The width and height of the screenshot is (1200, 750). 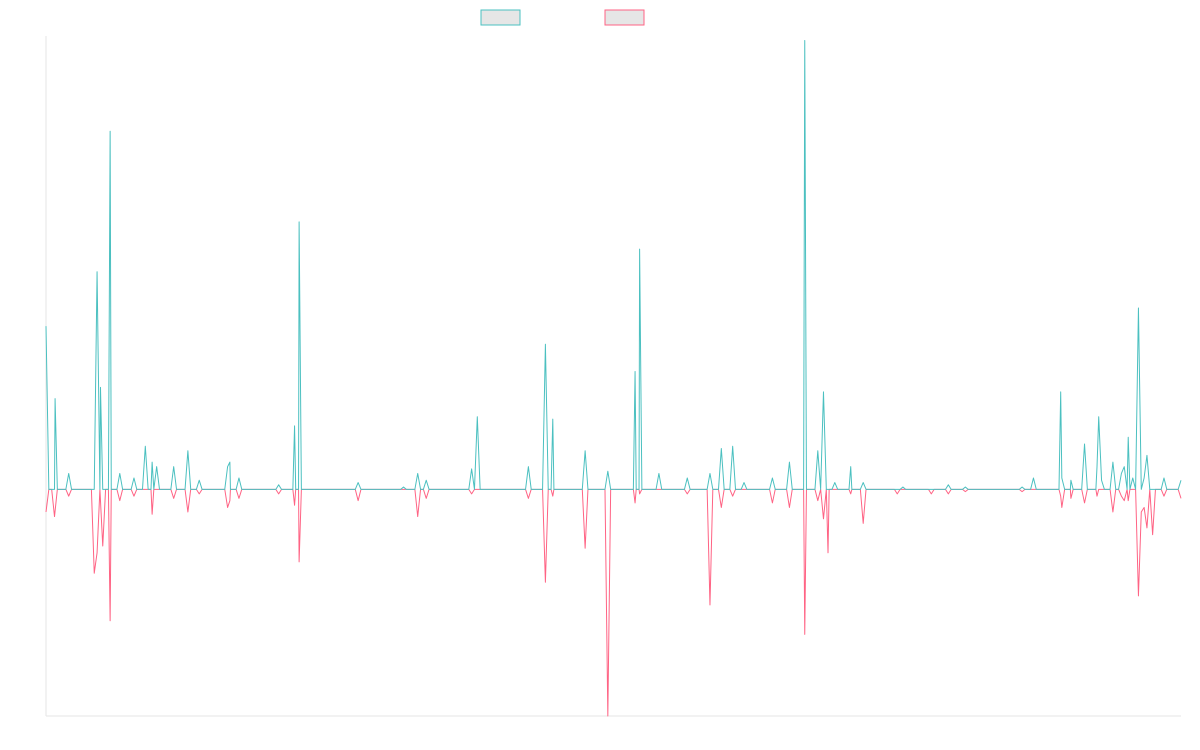 What do you see at coordinates (562, 17) in the screenshot?
I see `legend` at bounding box center [562, 17].